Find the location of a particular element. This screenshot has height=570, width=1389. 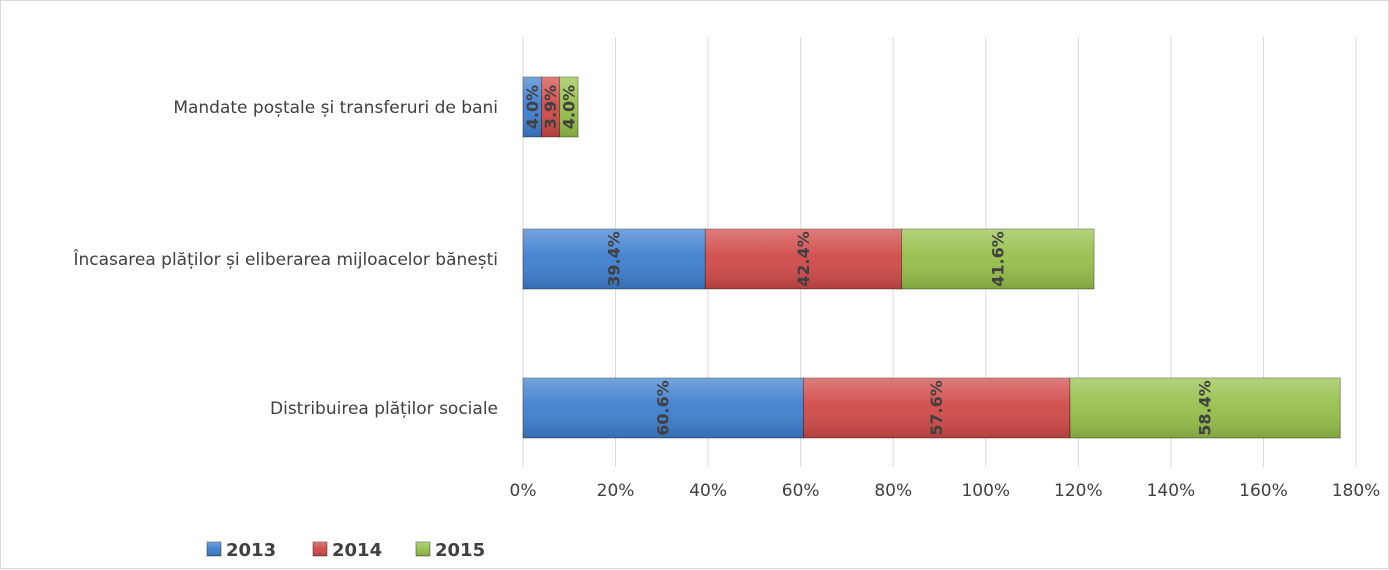

data-label: 58.4% is located at coordinates (1205, 408).